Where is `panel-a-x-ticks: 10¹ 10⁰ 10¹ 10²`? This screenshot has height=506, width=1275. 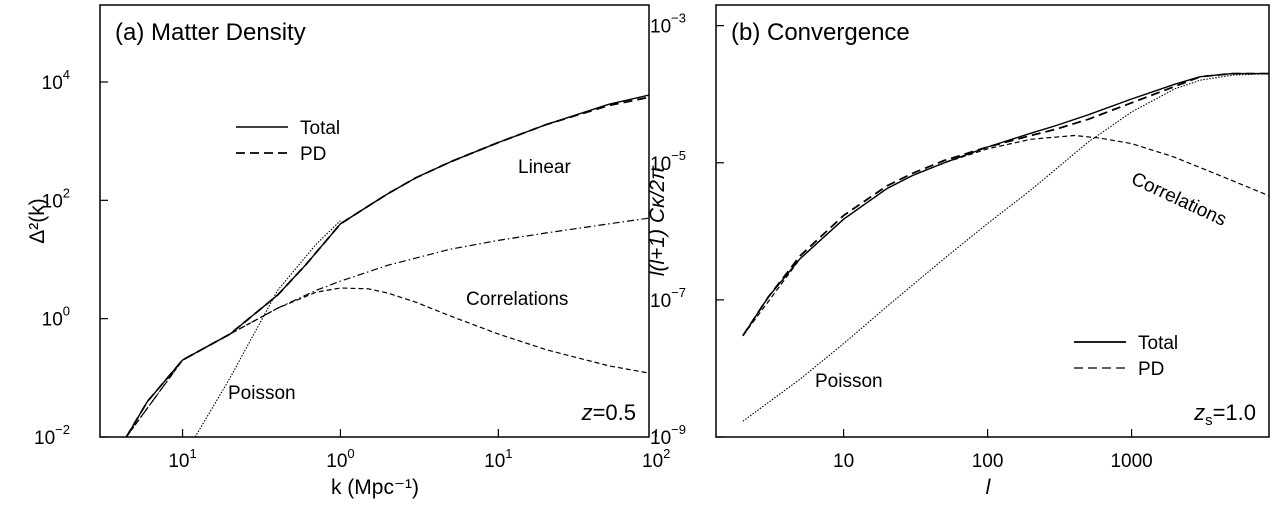
panel-a-x-ticks: 10¹ 10⁰ 10¹ 10² is located at coordinates (419, 450).